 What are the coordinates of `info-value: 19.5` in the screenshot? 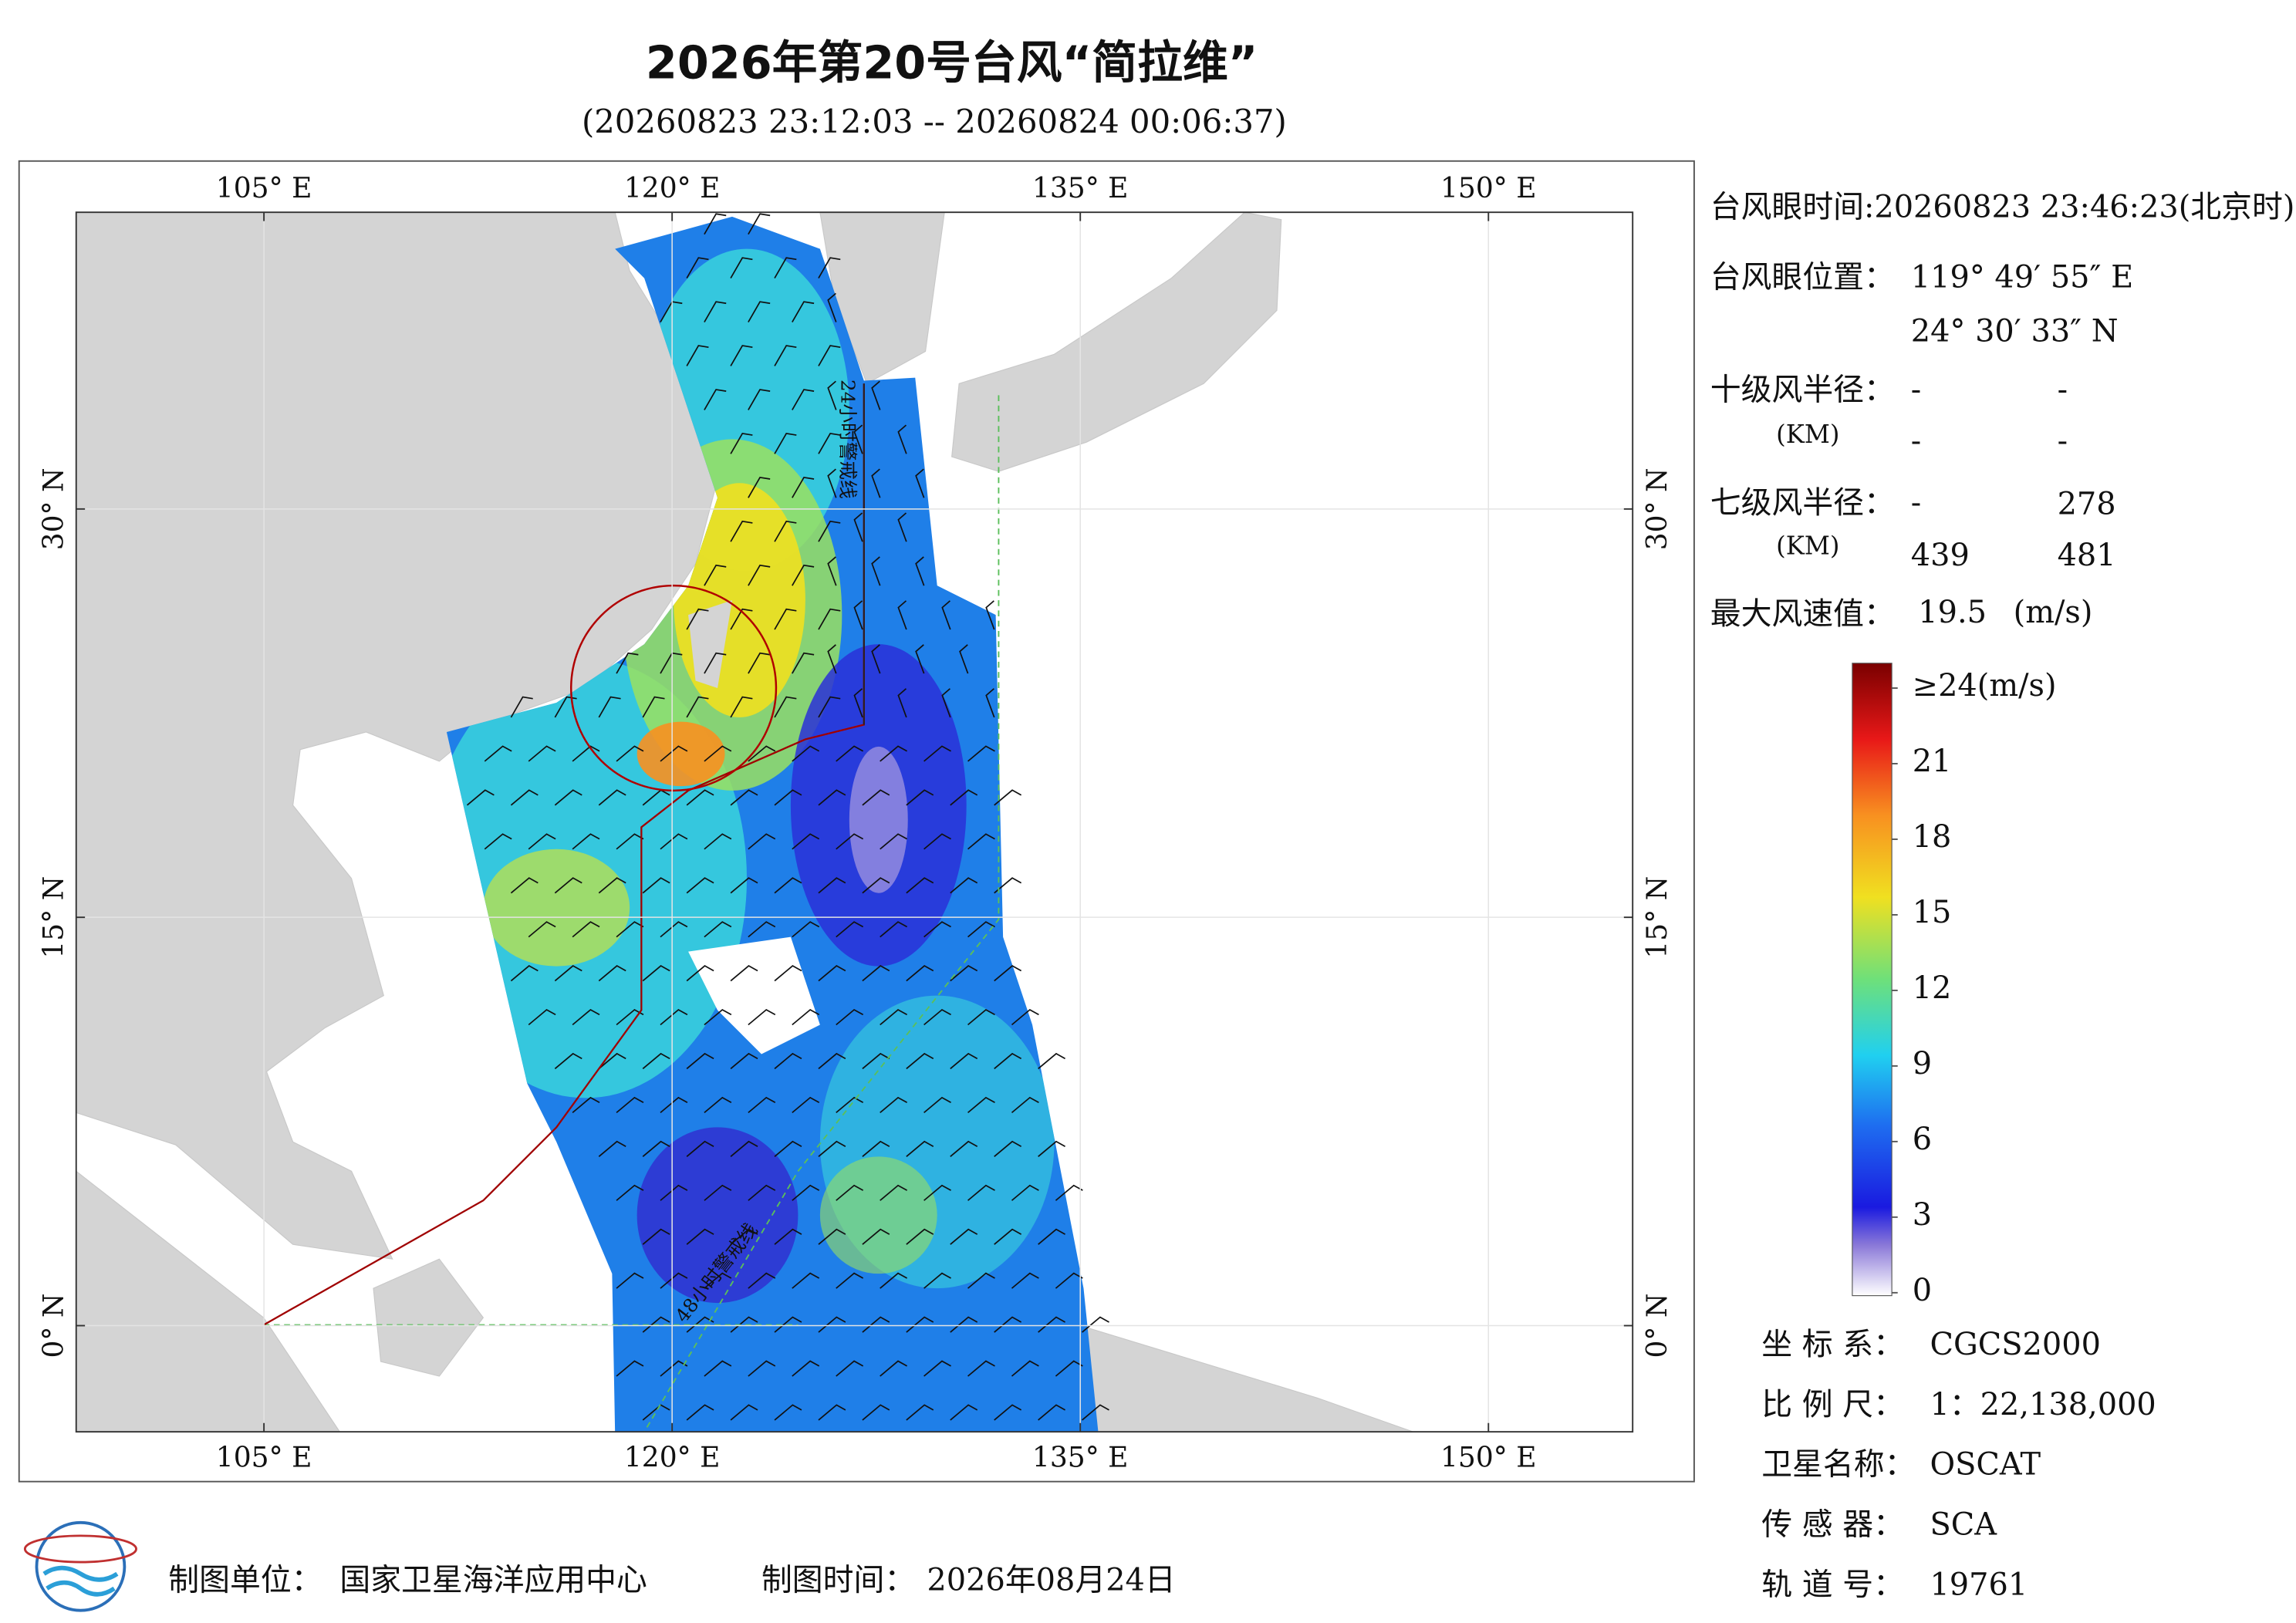 It's located at (1952, 612).